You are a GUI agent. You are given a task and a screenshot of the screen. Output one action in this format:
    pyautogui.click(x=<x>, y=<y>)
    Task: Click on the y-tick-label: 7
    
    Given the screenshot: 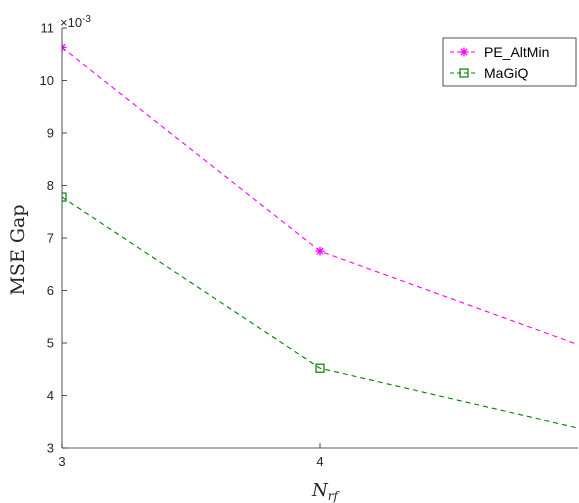 What is the action you would take?
    pyautogui.click(x=50, y=238)
    